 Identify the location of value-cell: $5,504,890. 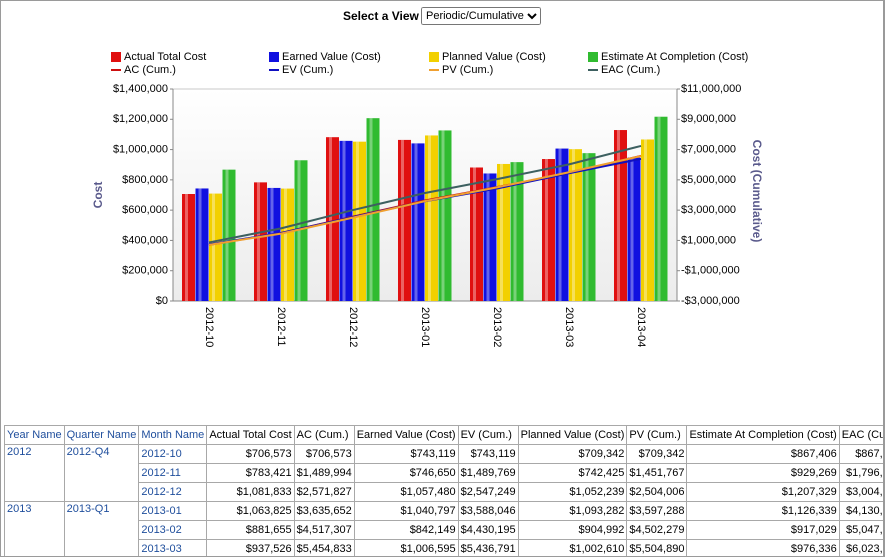
(657, 547).